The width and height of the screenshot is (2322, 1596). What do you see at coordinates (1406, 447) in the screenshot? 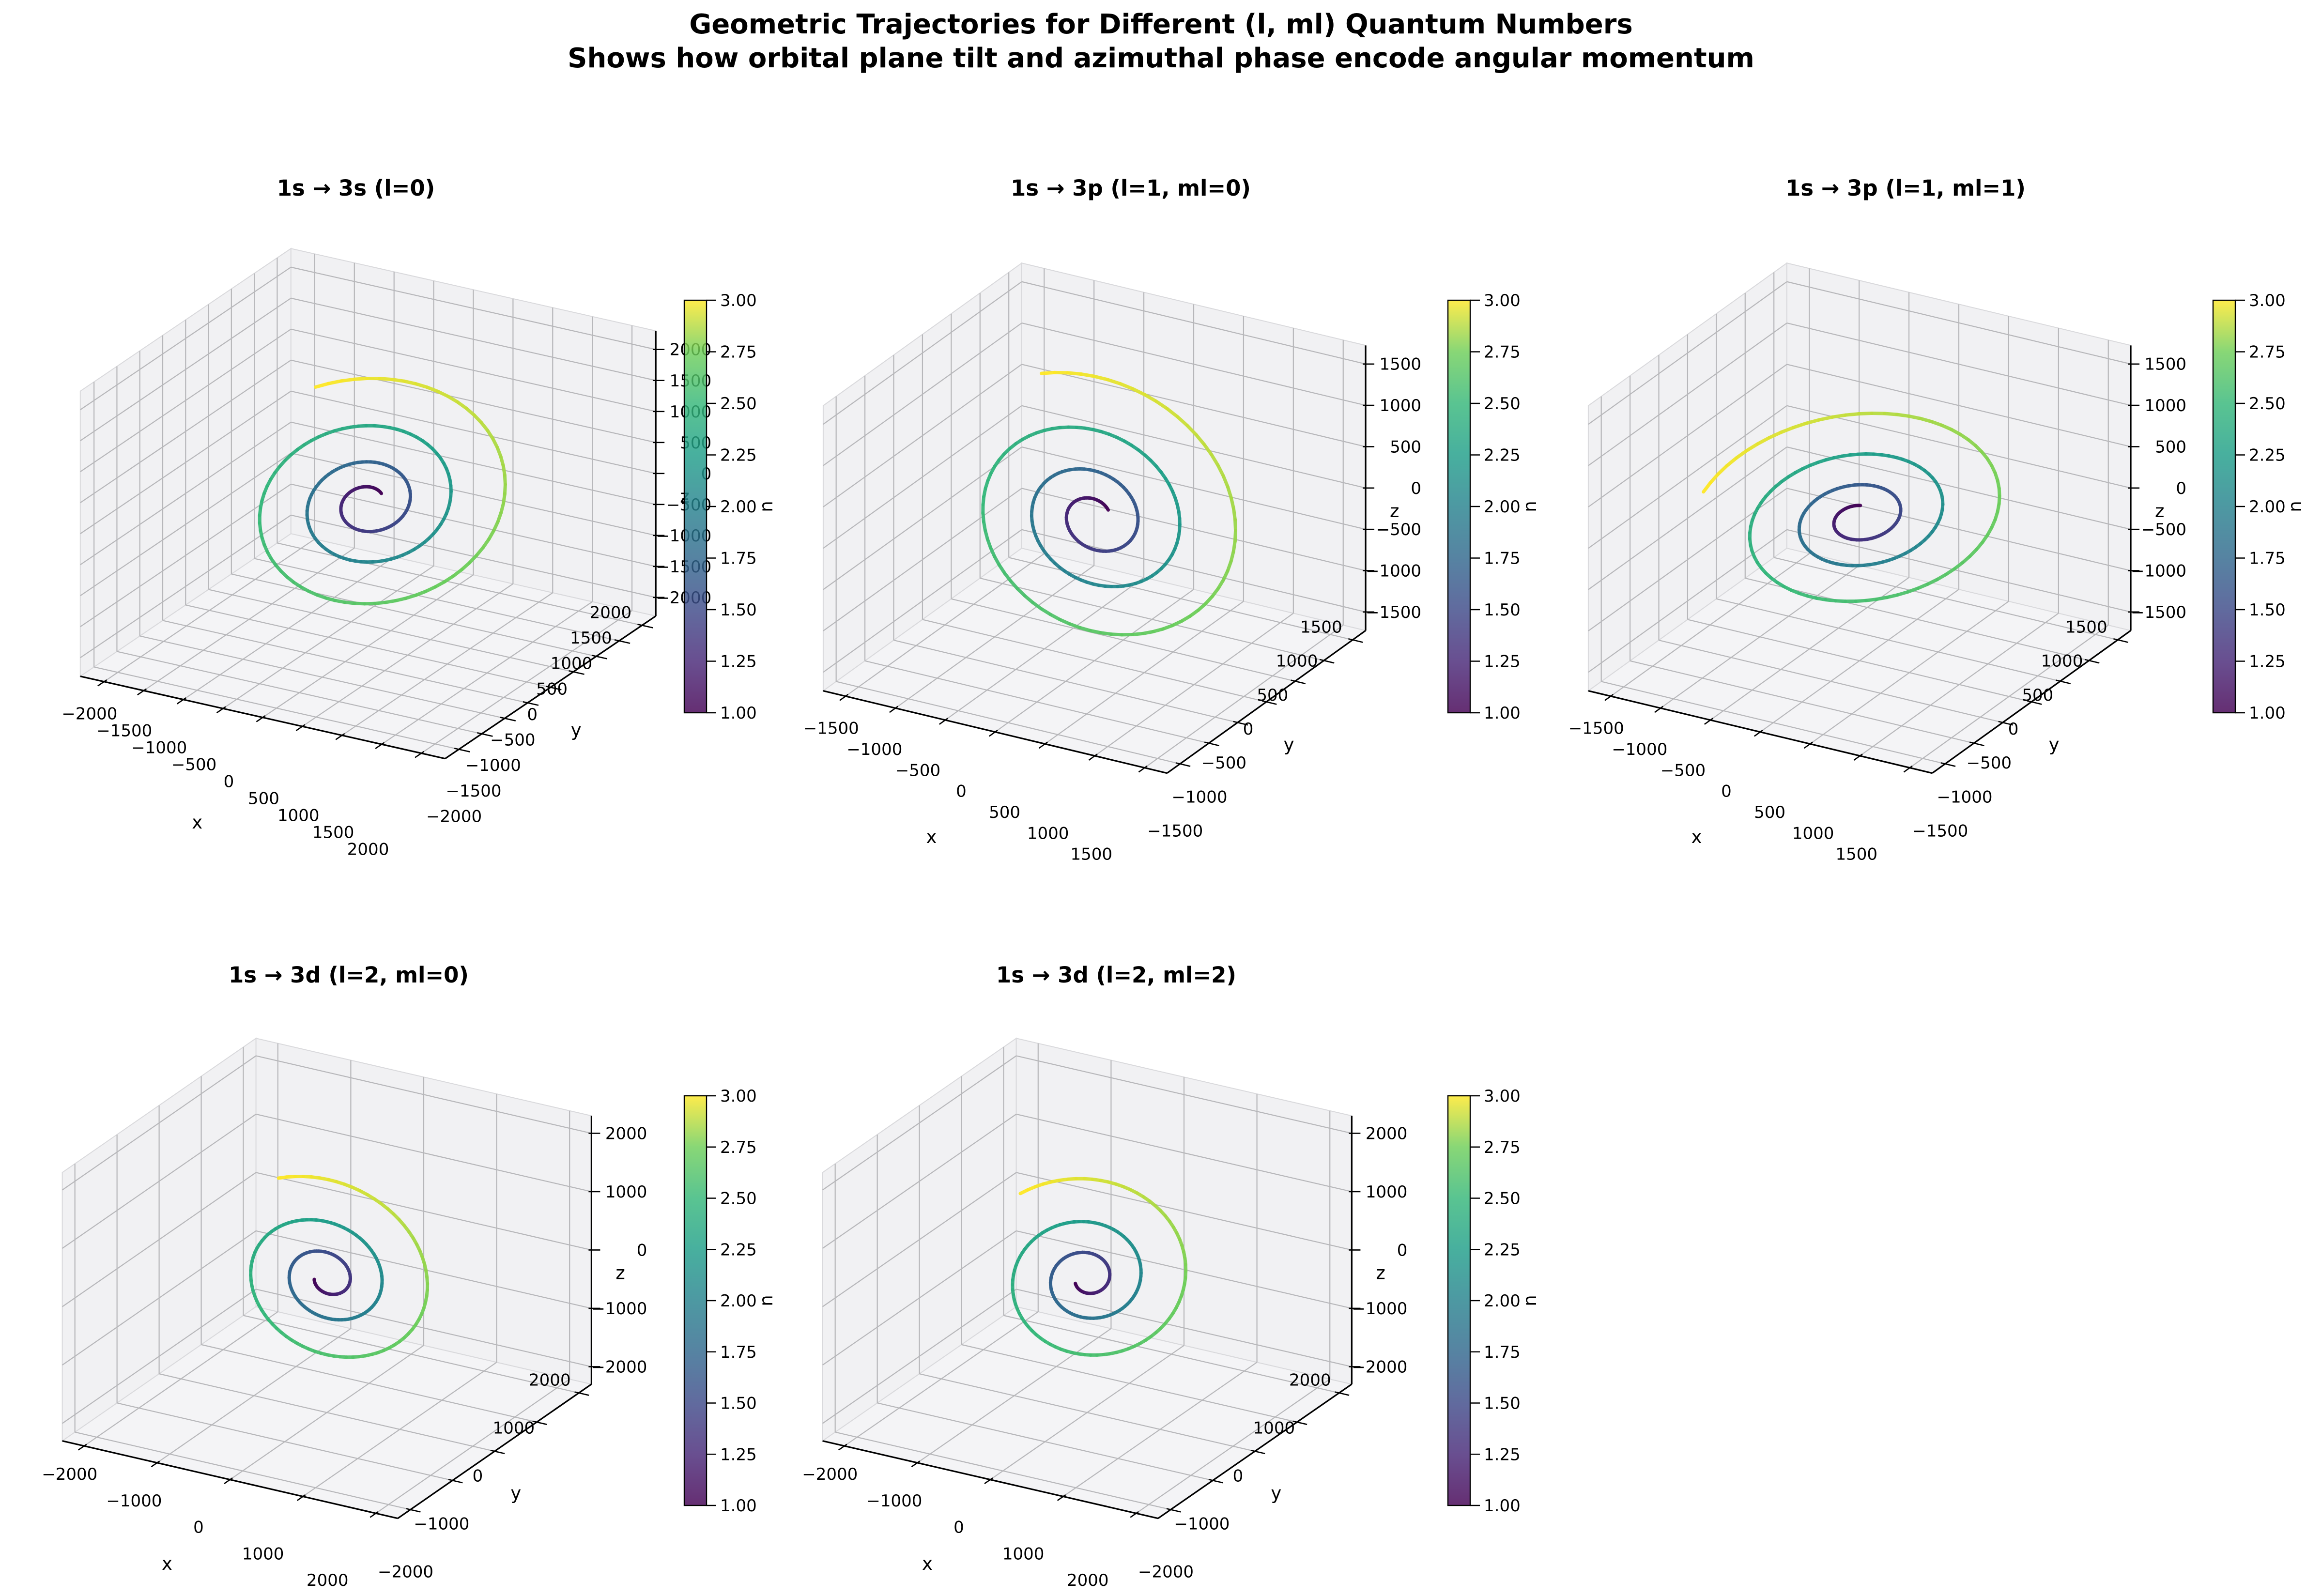
I see `z-tick-label: 500` at bounding box center [1406, 447].